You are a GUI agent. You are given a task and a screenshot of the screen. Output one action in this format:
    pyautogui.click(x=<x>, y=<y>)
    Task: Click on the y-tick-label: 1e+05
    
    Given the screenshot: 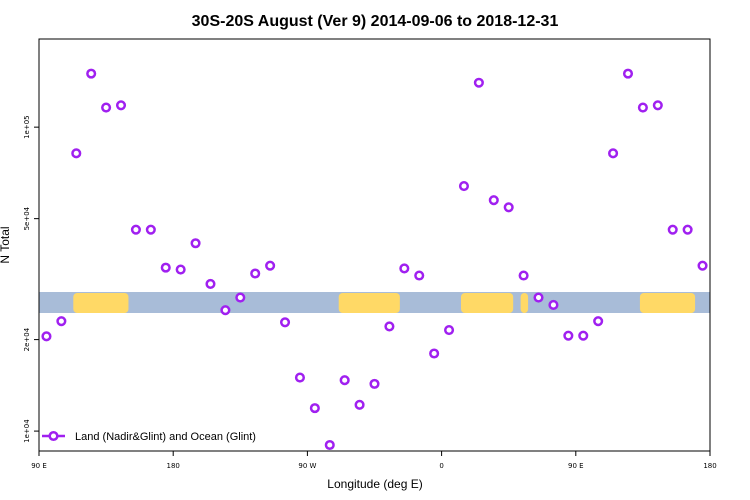 What is the action you would take?
    pyautogui.click(x=27, y=127)
    